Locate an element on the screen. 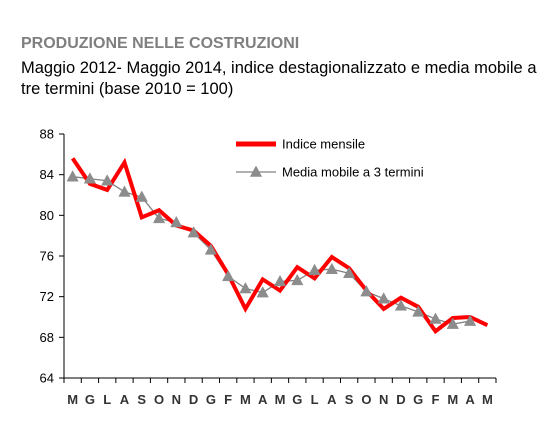 This screenshot has width=550, height=440. y-tick-label: 84 is located at coordinates (47, 174).